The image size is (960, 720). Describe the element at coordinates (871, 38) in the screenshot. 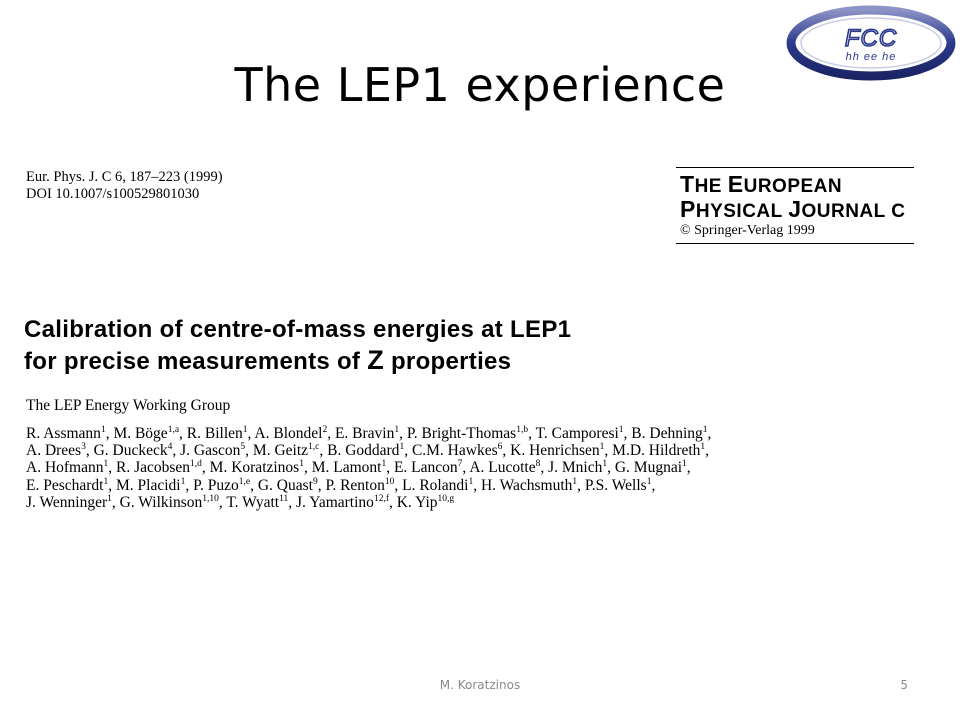

I see `logo-text-fcc: FCC` at that location.